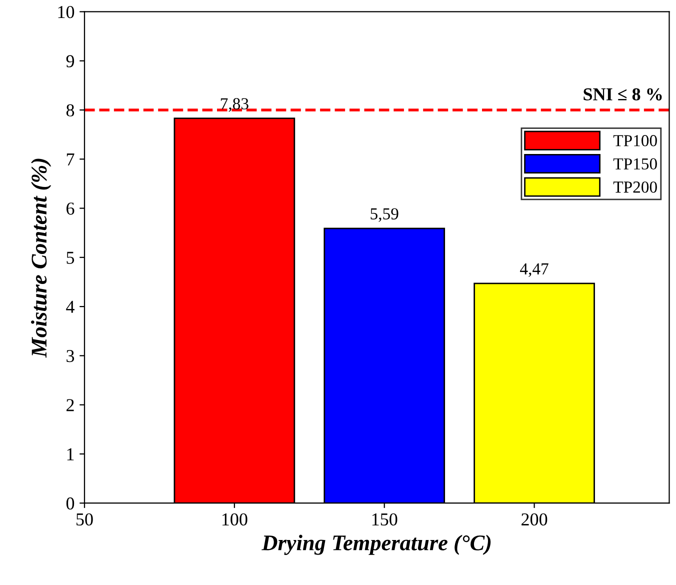 The image size is (676, 585). What do you see at coordinates (70, 405) in the screenshot?
I see `y-tick-label: 2` at bounding box center [70, 405].